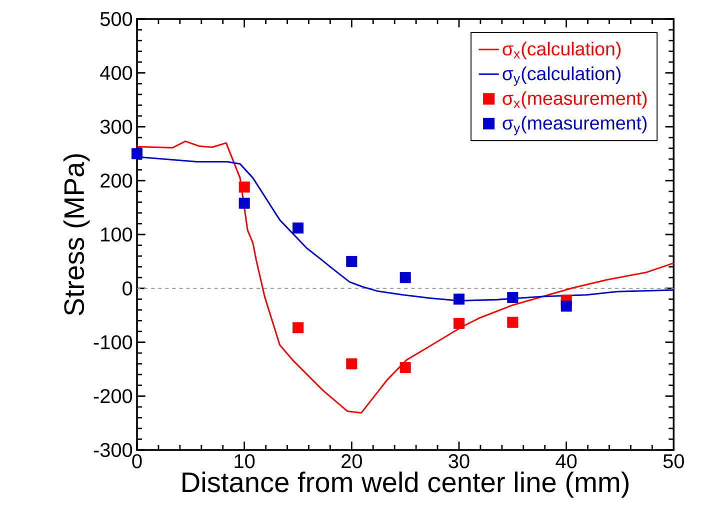  I want to click on legend-label: σ$_{y}$(measurement), so click(574, 126).